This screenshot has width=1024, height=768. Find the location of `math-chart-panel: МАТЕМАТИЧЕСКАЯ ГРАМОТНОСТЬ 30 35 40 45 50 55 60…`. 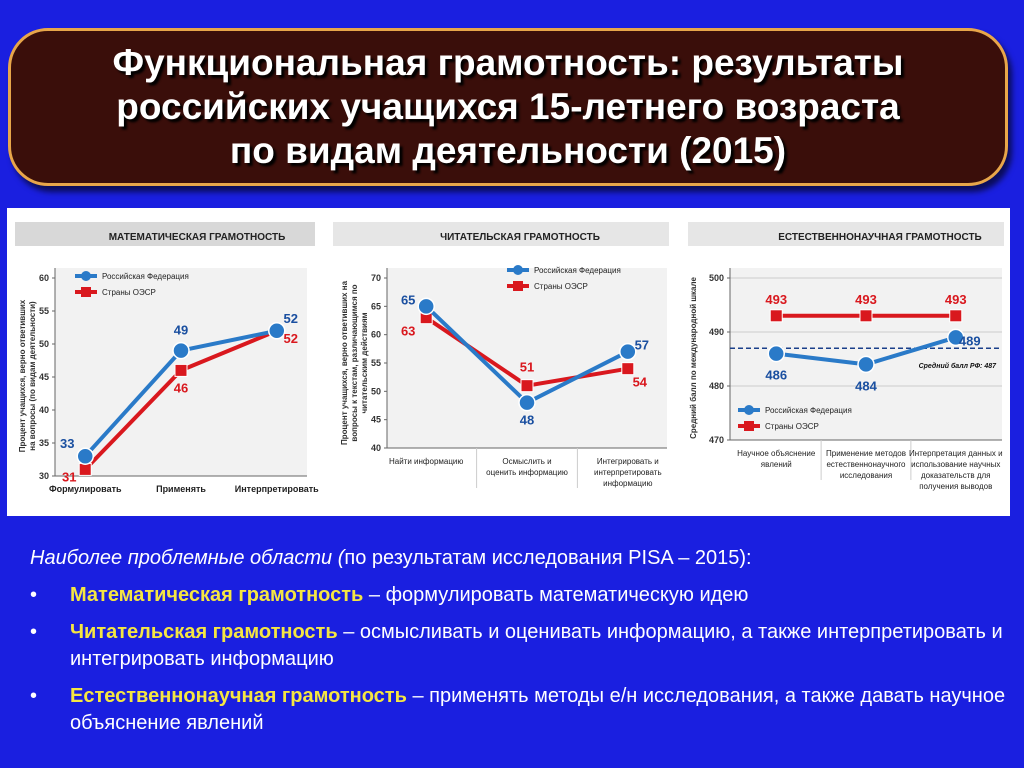

math-chart-panel: МАТЕМАТИЧЕСКАЯ ГРАМОТНОСТЬ 30 35 40 45 50 55 60… is located at coordinates (164, 362).